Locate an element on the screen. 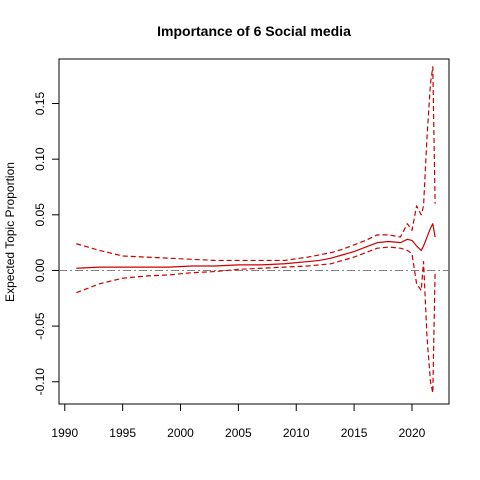 The image size is (480, 480). y-tick-label: -0.10 is located at coordinates (40, 382).